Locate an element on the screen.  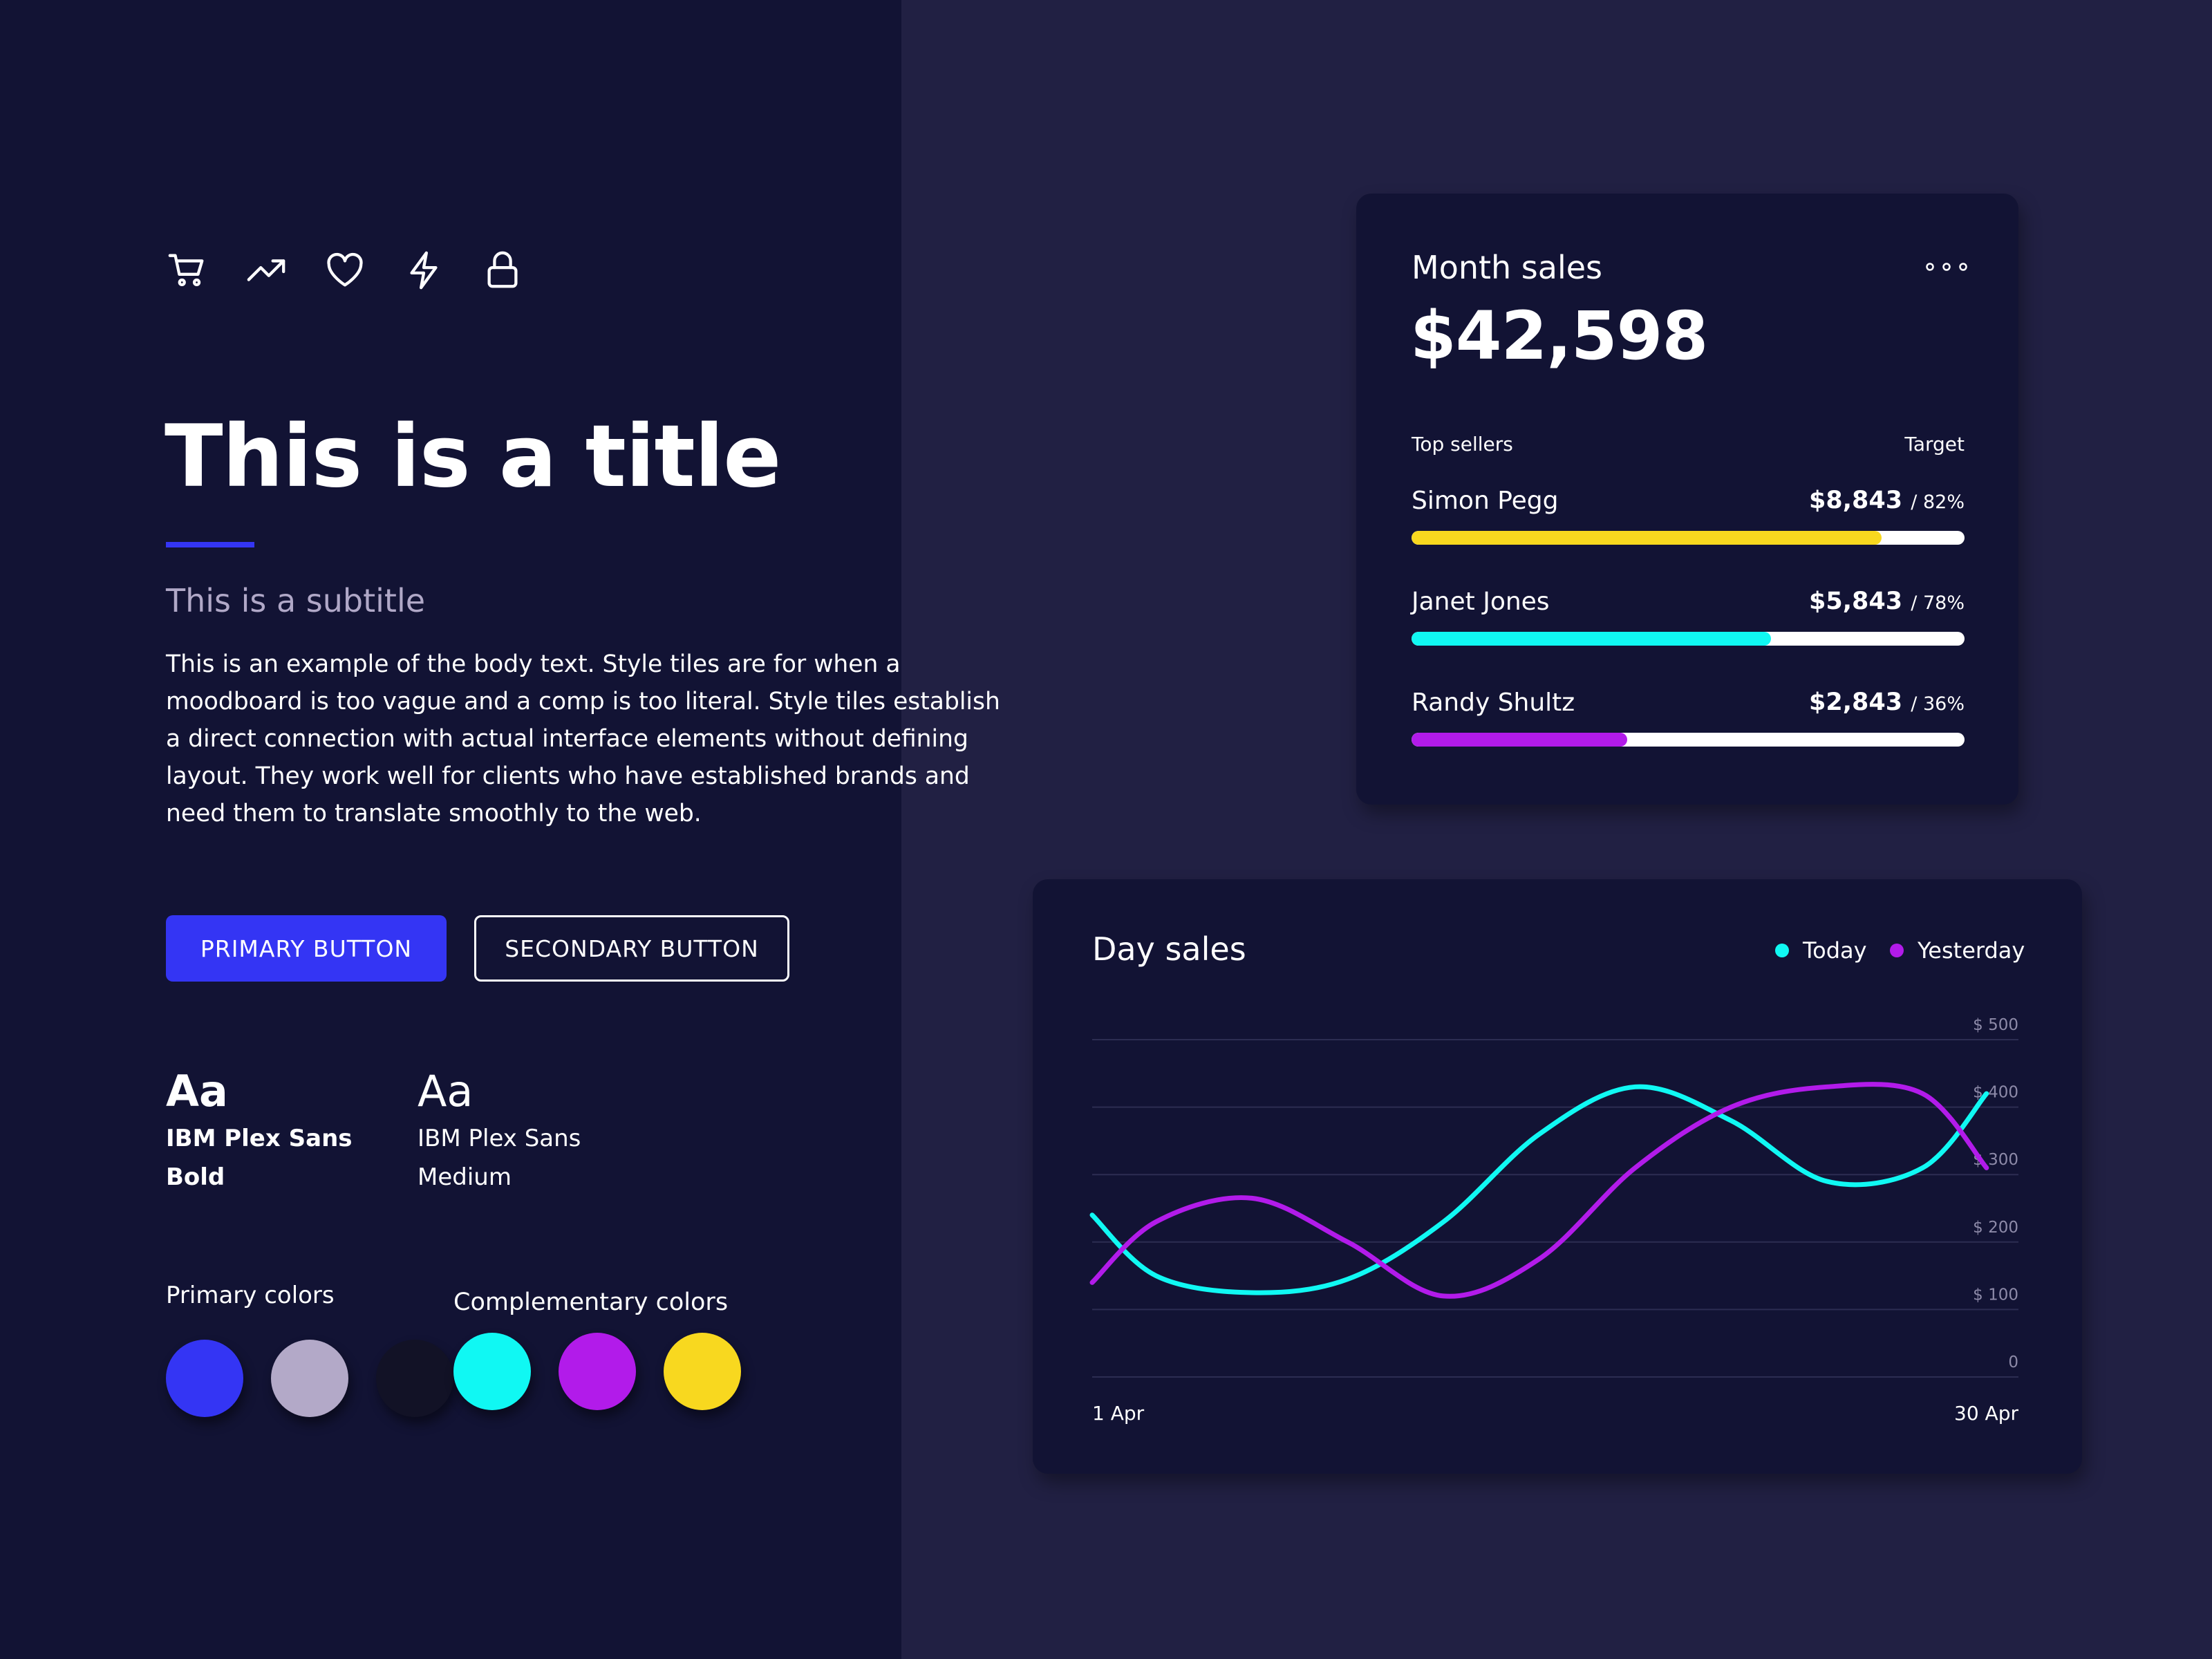
font-sample-bold: Aa IBM Plex Sans Bold is located at coordinates (259, 1130).